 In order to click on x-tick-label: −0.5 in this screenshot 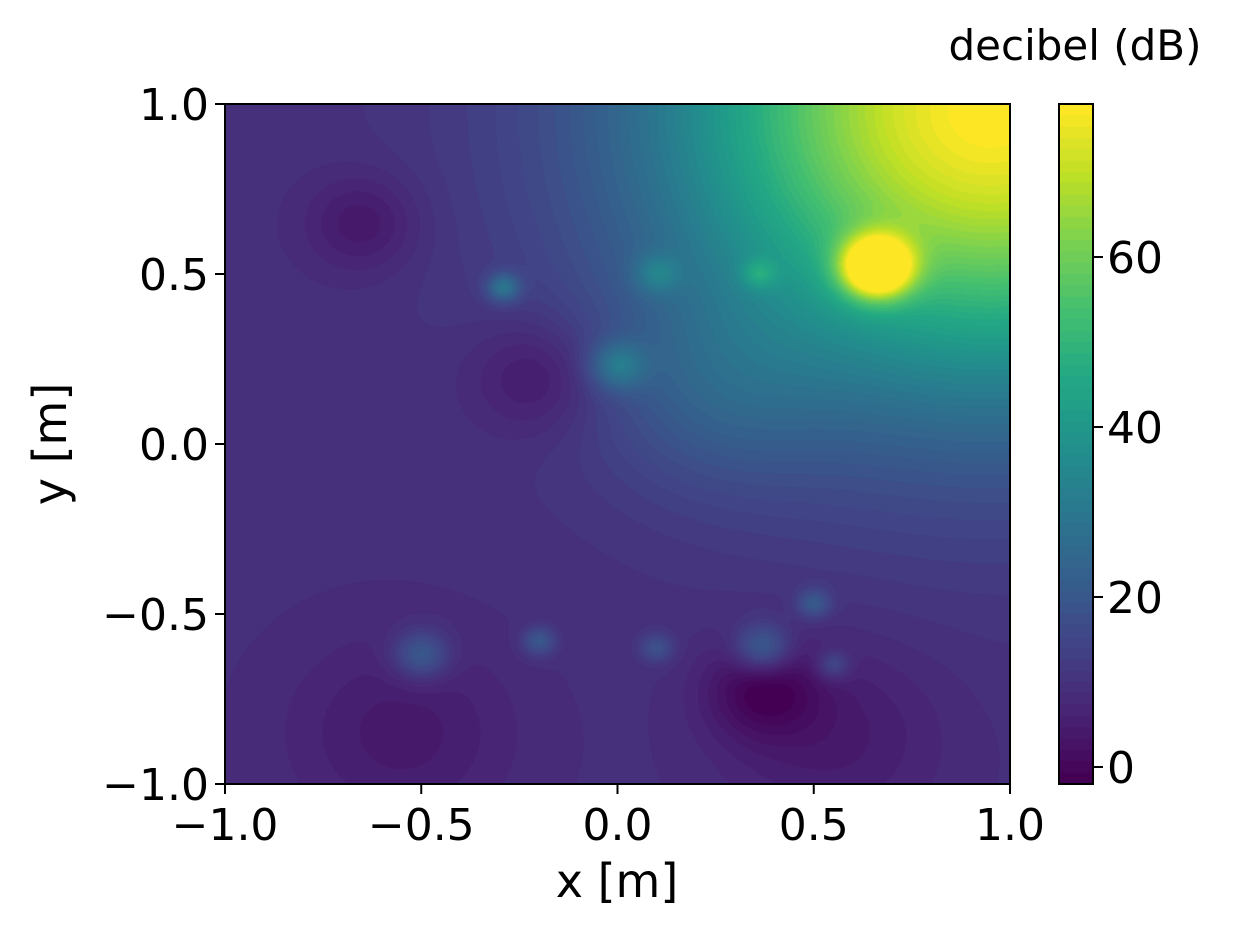, I will do `click(421, 825)`.